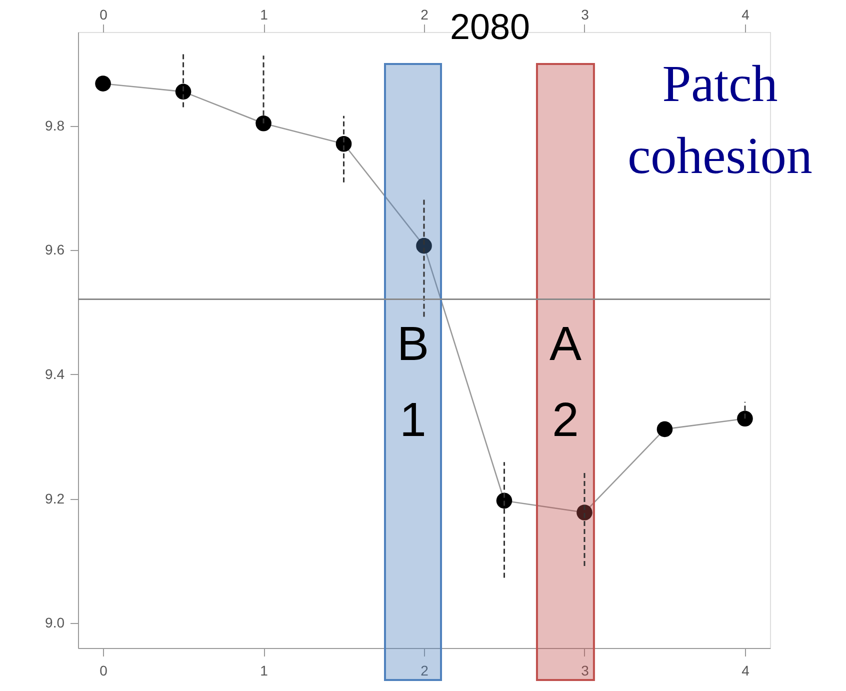 The height and width of the screenshot is (691, 846). Describe the element at coordinates (55, 498) in the screenshot. I see `y-tick-label: 9.2` at that location.